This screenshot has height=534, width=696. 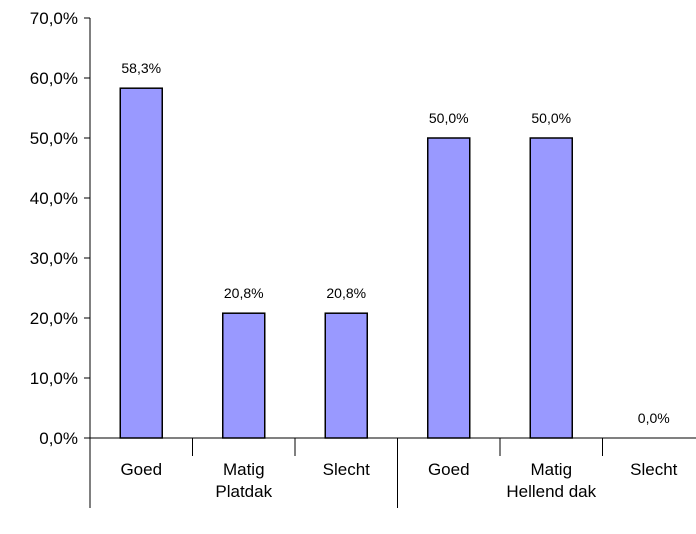 What do you see at coordinates (141, 68) in the screenshot?
I see `data-label: 58,3%` at bounding box center [141, 68].